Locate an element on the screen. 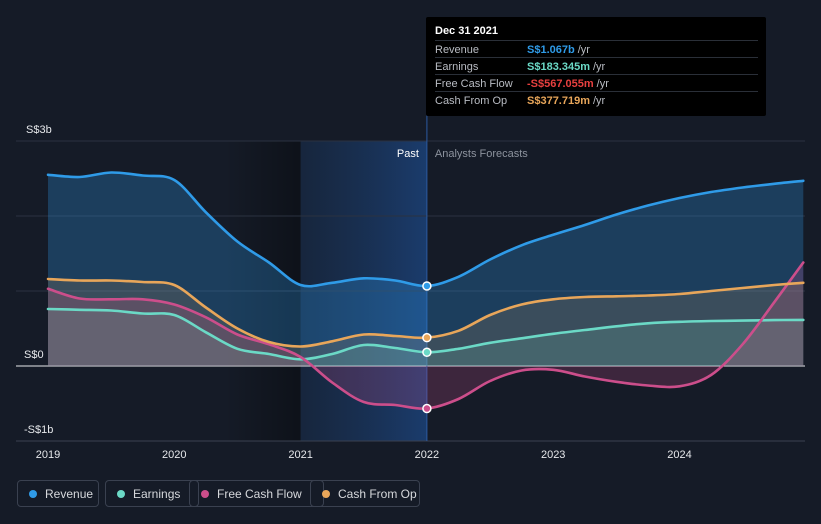 This screenshot has width=821, height=524. marker-free-cash-flow is located at coordinates (427, 408).